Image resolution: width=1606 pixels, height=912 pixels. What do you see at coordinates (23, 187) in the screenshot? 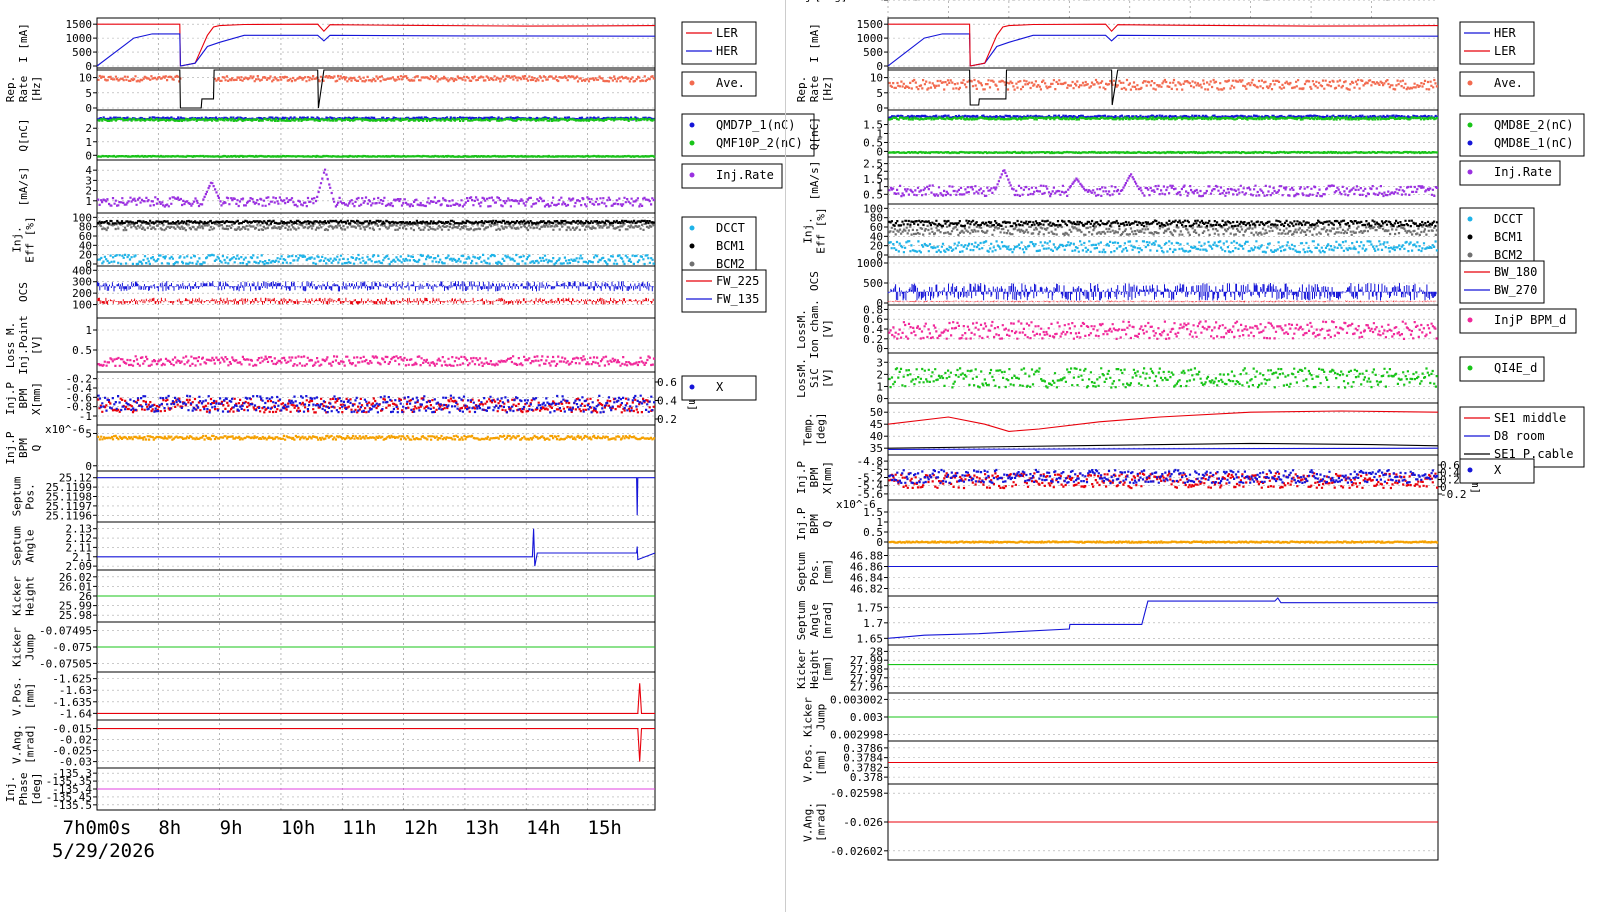
I see `y-axis-label: [mA/s]` at bounding box center [23, 187].